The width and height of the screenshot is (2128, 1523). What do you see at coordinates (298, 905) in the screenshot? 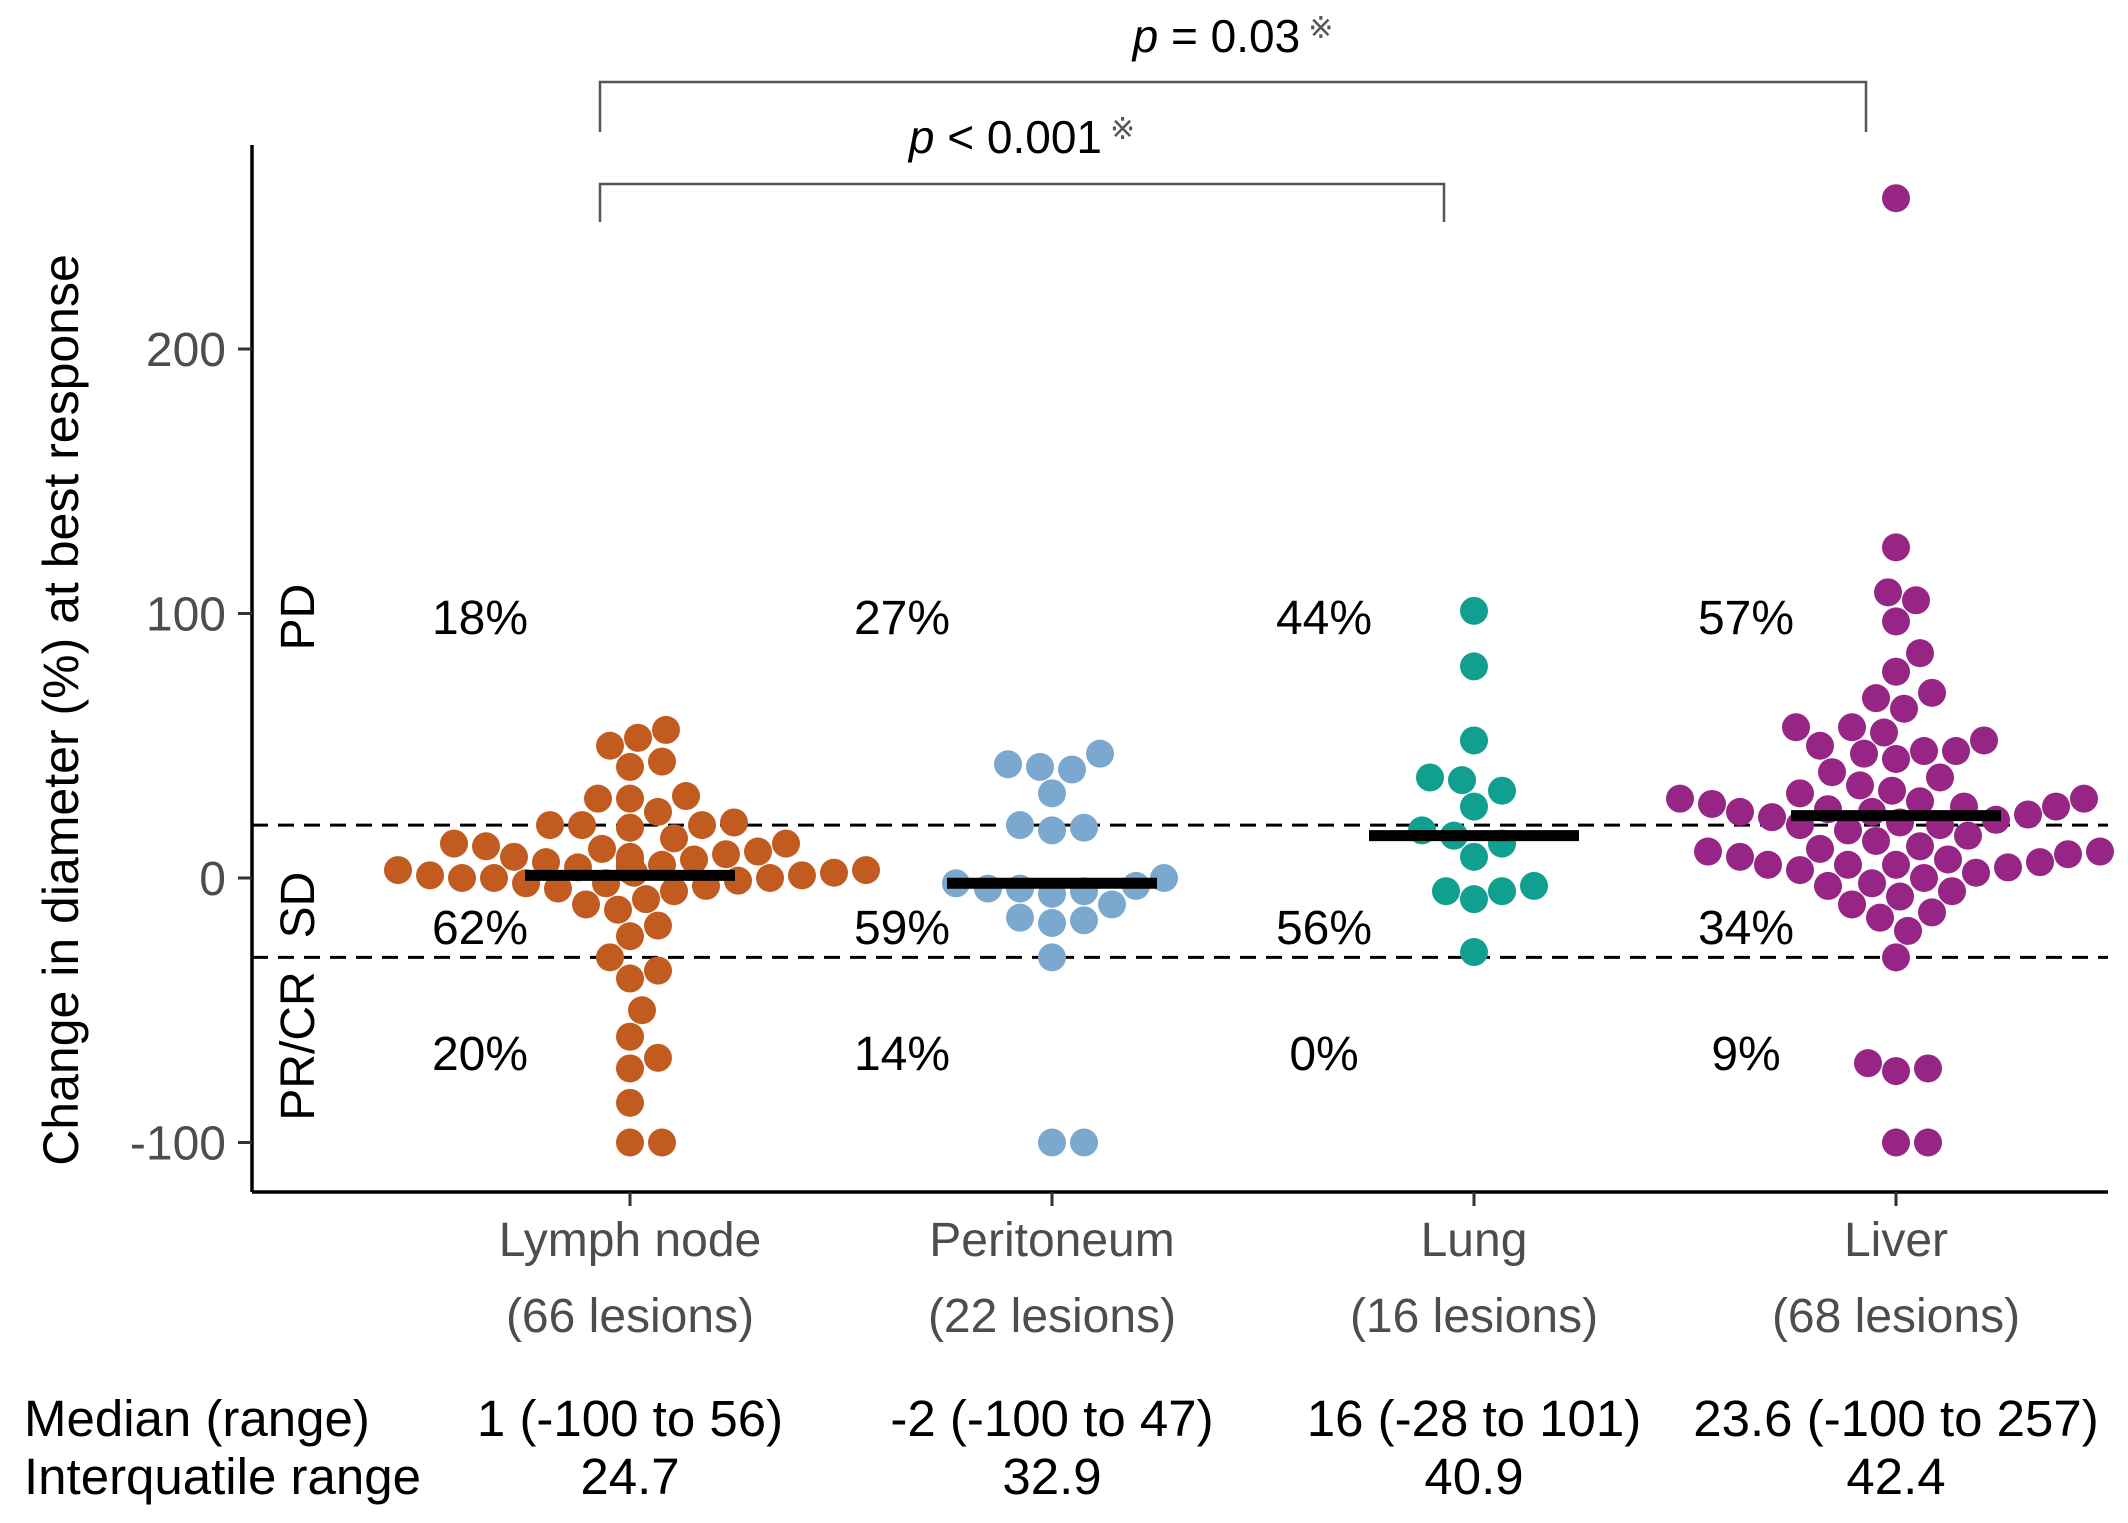
I see `zone-label-sd: SD` at bounding box center [298, 905].